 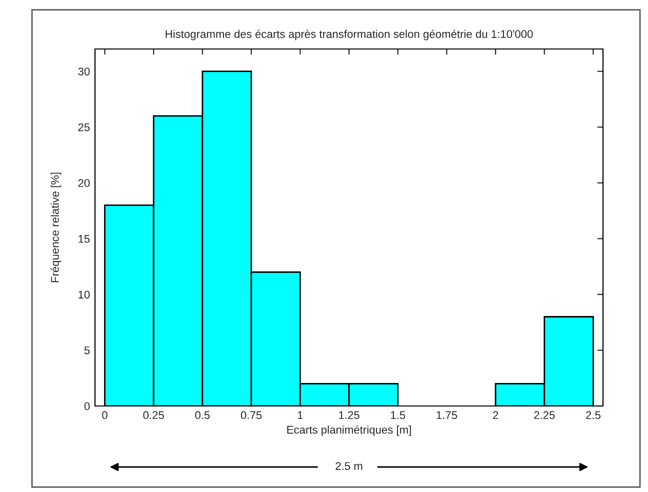 What do you see at coordinates (105, 415) in the screenshot?
I see `x-tick-label: 0` at bounding box center [105, 415].